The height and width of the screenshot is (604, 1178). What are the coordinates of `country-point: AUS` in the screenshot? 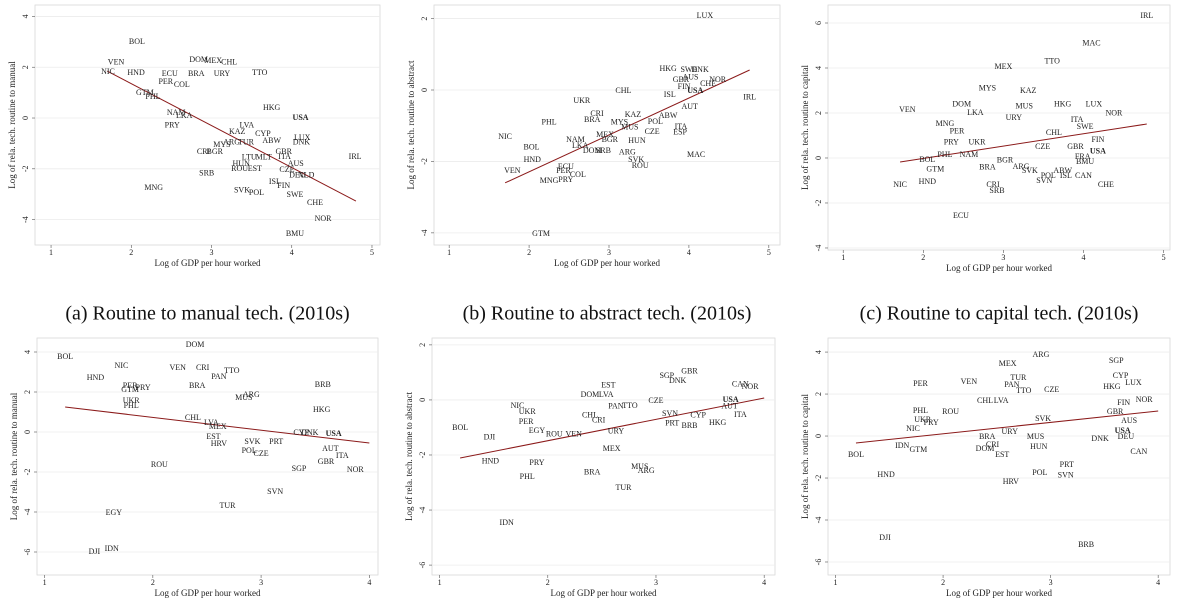 It's located at (690, 77).